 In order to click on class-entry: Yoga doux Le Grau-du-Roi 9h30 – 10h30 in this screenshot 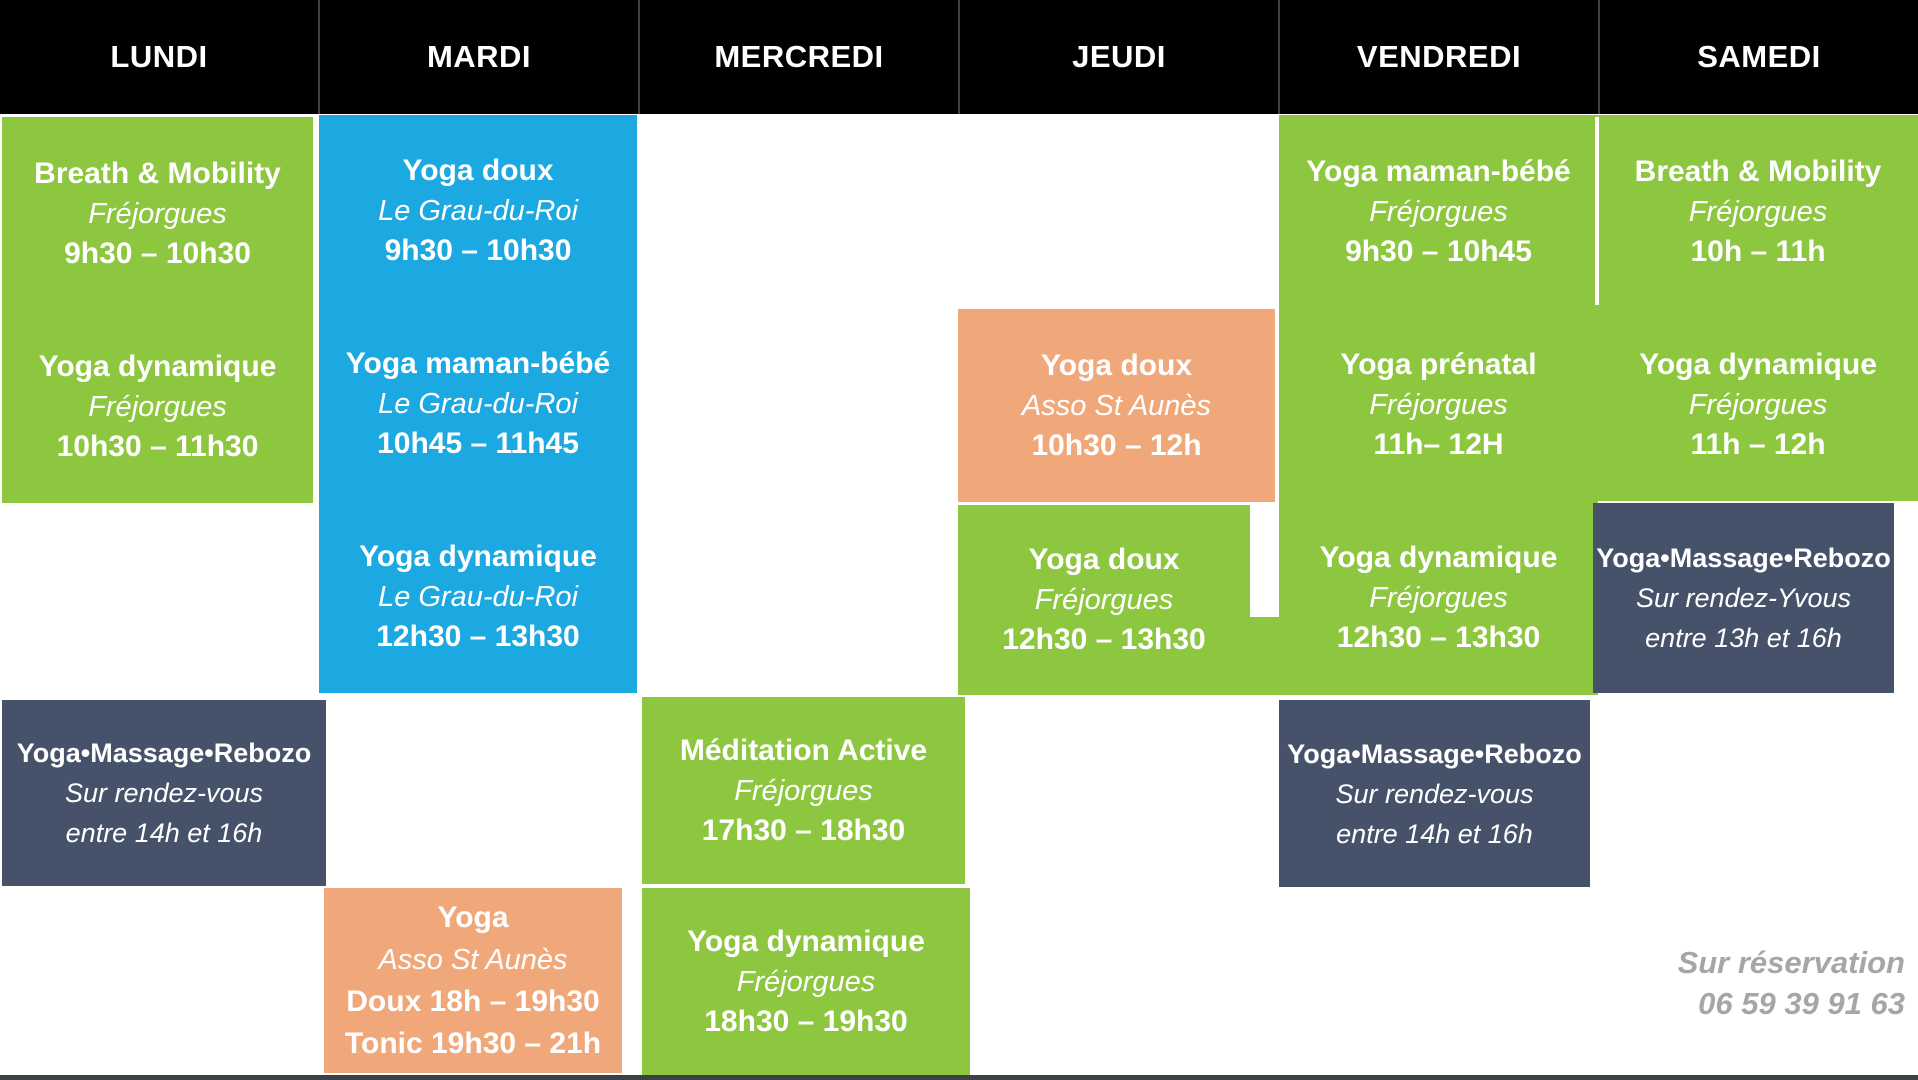, I will do `click(478, 211)`.